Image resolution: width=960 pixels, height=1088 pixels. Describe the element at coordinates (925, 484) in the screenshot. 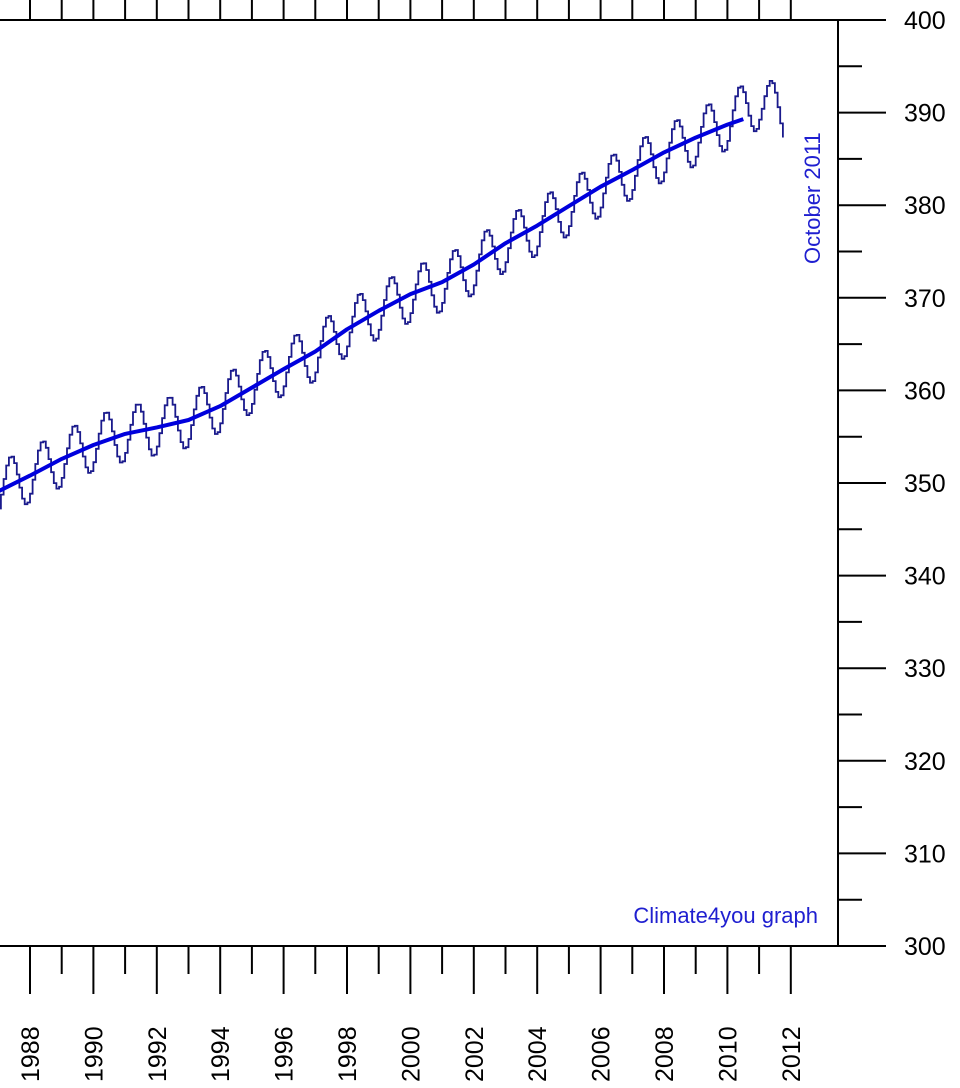

I see `y-tick-label: 350` at that location.